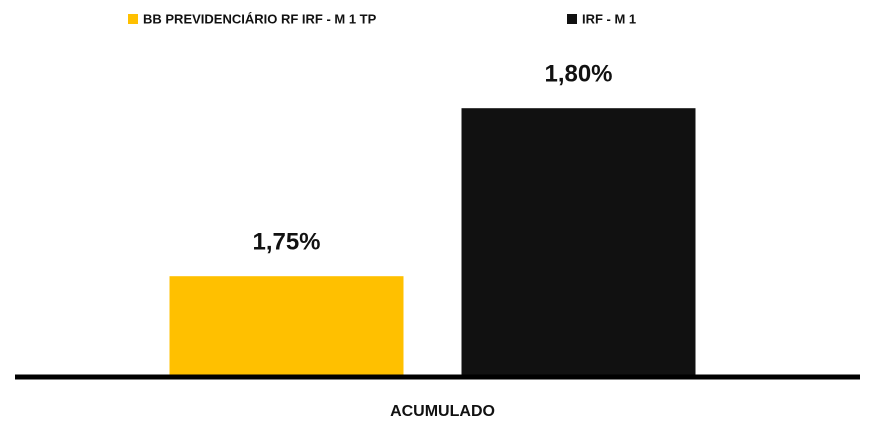 This screenshot has width=871, height=424. What do you see at coordinates (286, 242) in the screenshot?
I see `data-label: 1,75%` at bounding box center [286, 242].